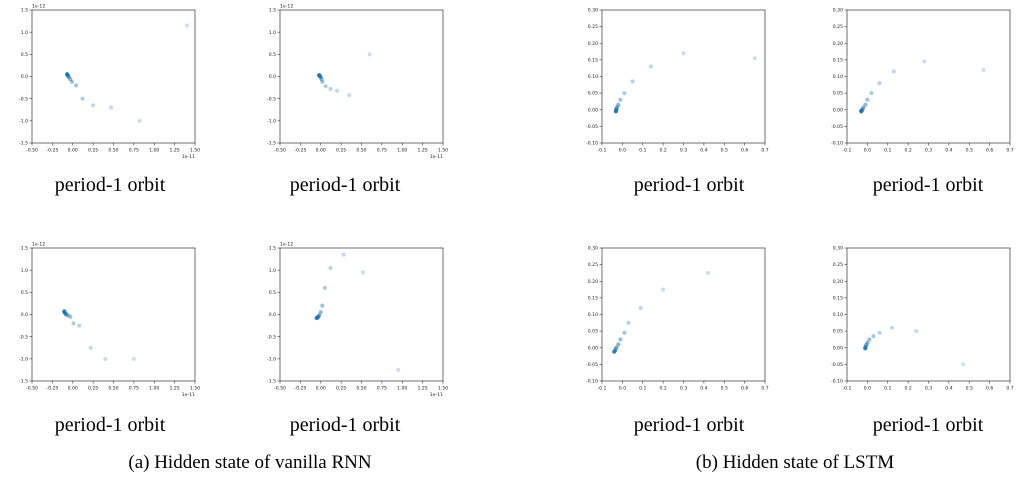 Image resolution: width=1028 pixels, height=479 pixels. What do you see at coordinates (286, 7) in the screenshot?
I see `y-offset-label: 1e-12` at bounding box center [286, 7].